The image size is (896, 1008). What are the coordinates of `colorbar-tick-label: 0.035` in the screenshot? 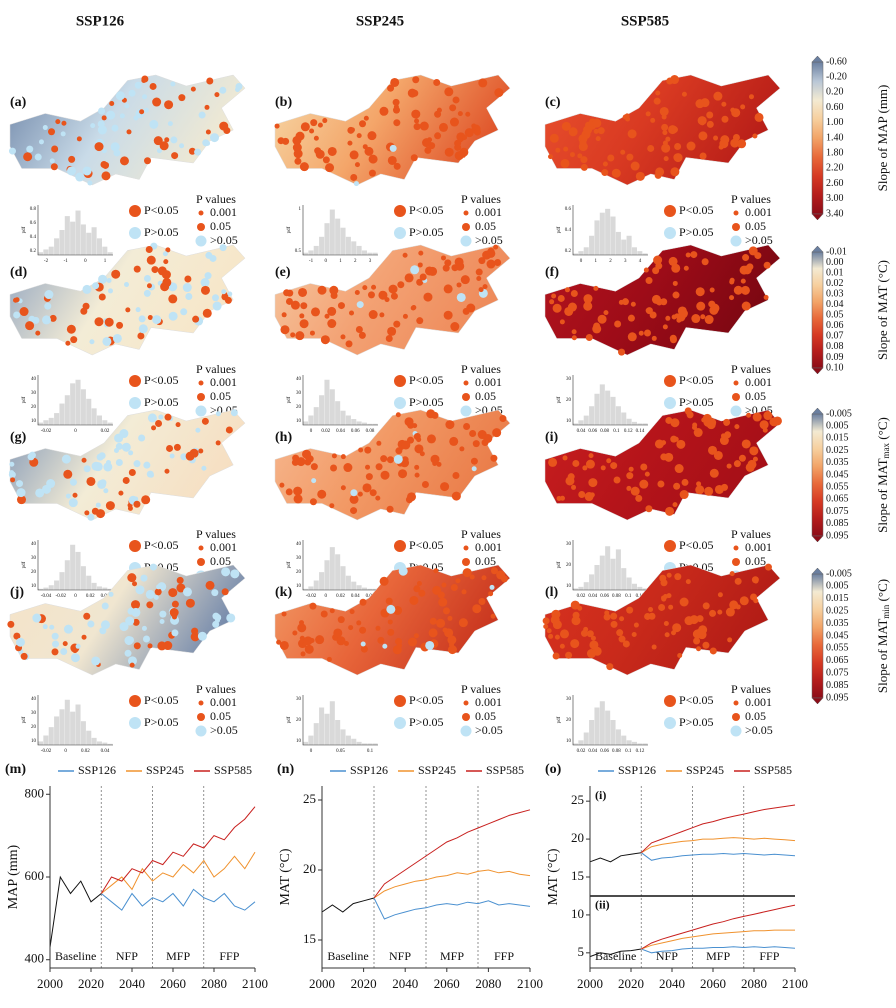 It's located at (837, 623).